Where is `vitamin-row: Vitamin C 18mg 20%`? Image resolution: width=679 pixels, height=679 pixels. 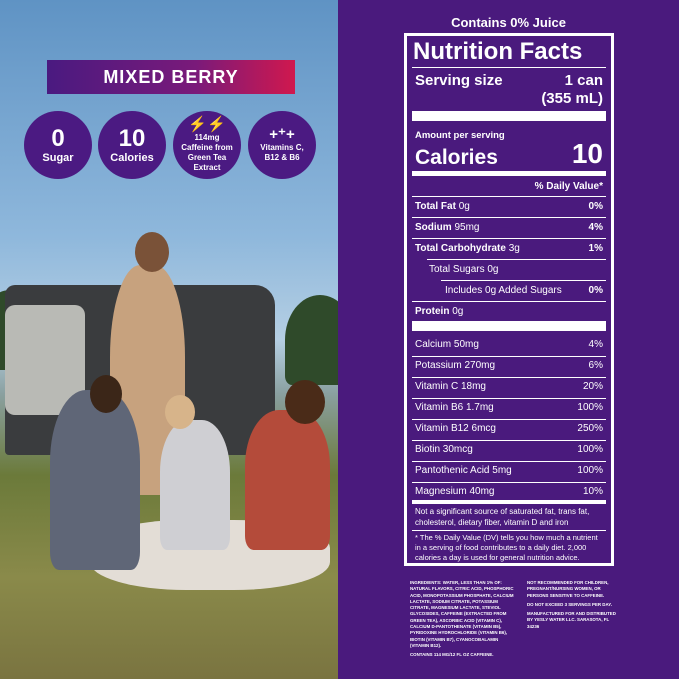
vitamin-row: Vitamin C 18mg 20% is located at coordinates (509, 386).